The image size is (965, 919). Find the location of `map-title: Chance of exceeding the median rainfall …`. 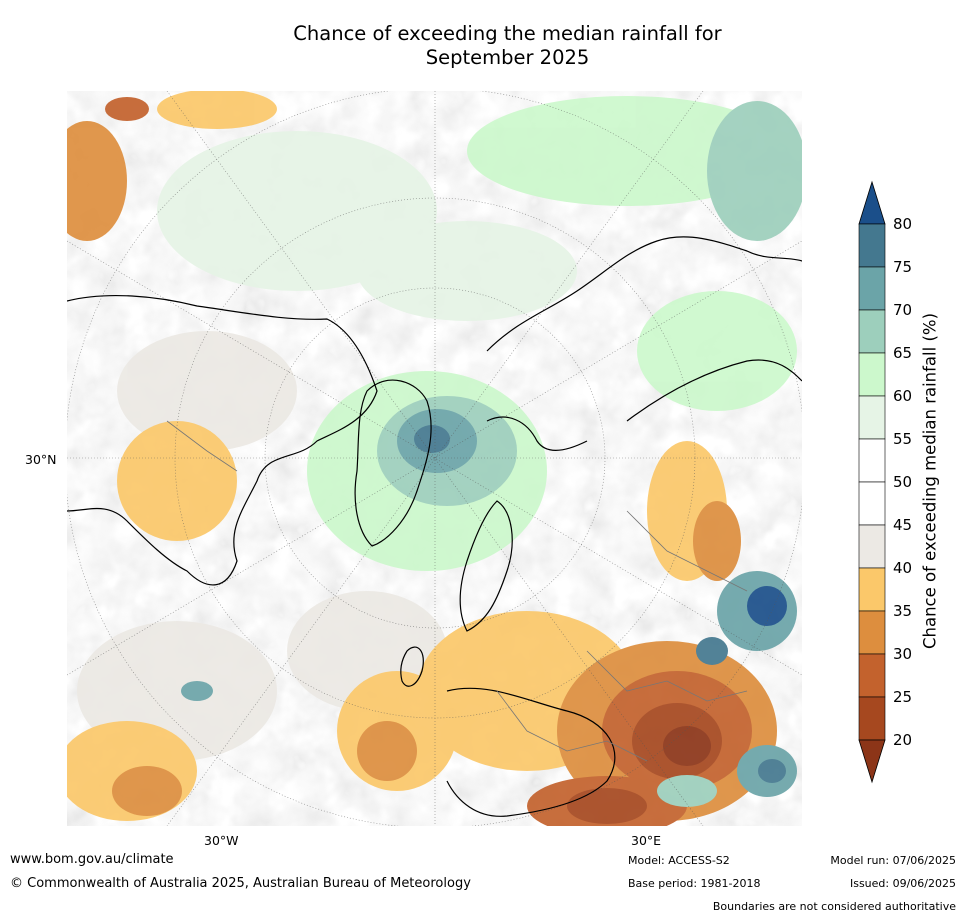

map-title: Chance of exceeding the median rainfall … is located at coordinates (507, 45).